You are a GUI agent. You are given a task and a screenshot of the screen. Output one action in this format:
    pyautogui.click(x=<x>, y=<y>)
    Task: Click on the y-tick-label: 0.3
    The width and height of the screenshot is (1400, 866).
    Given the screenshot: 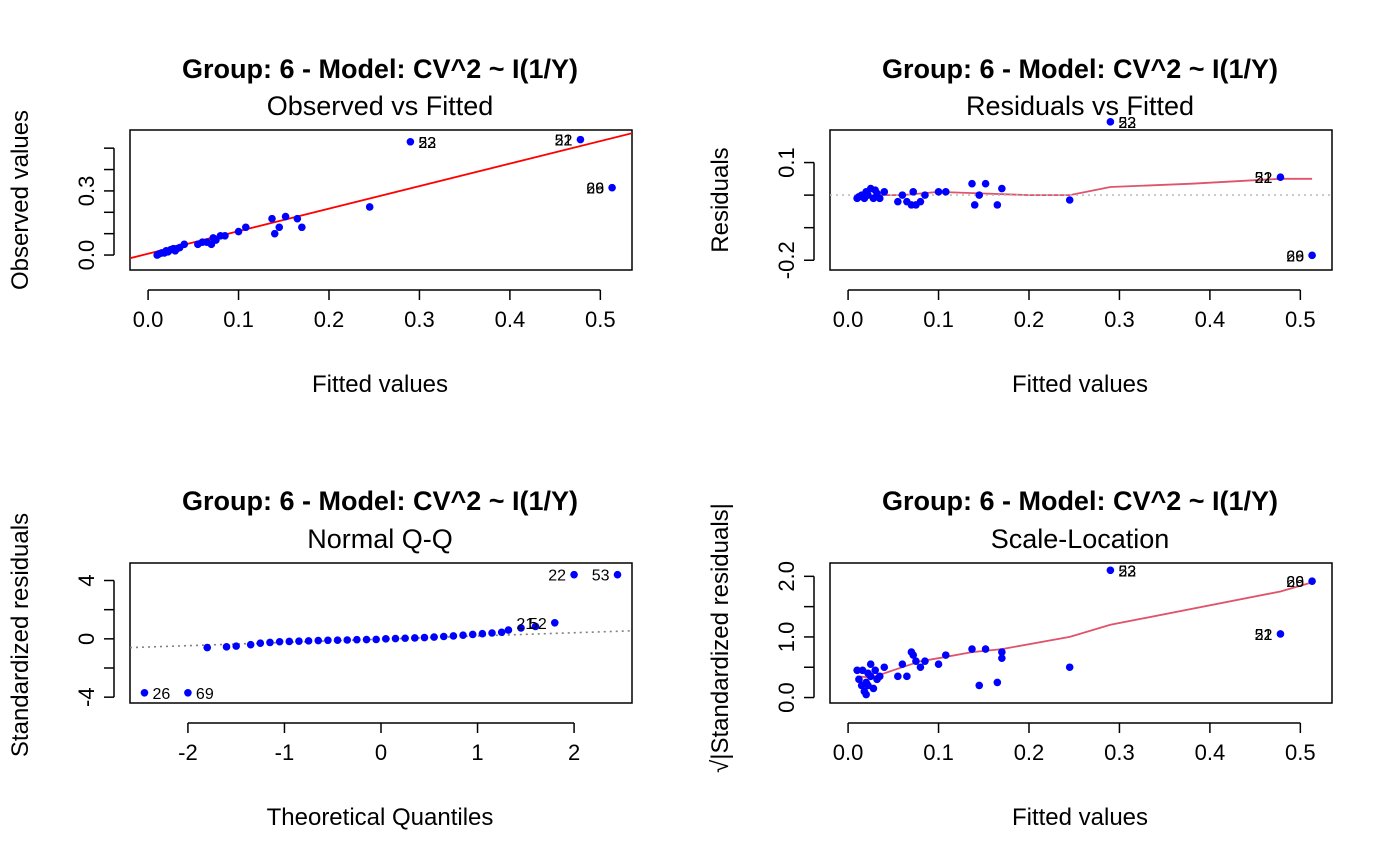 What is the action you would take?
    pyautogui.click(x=86, y=191)
    